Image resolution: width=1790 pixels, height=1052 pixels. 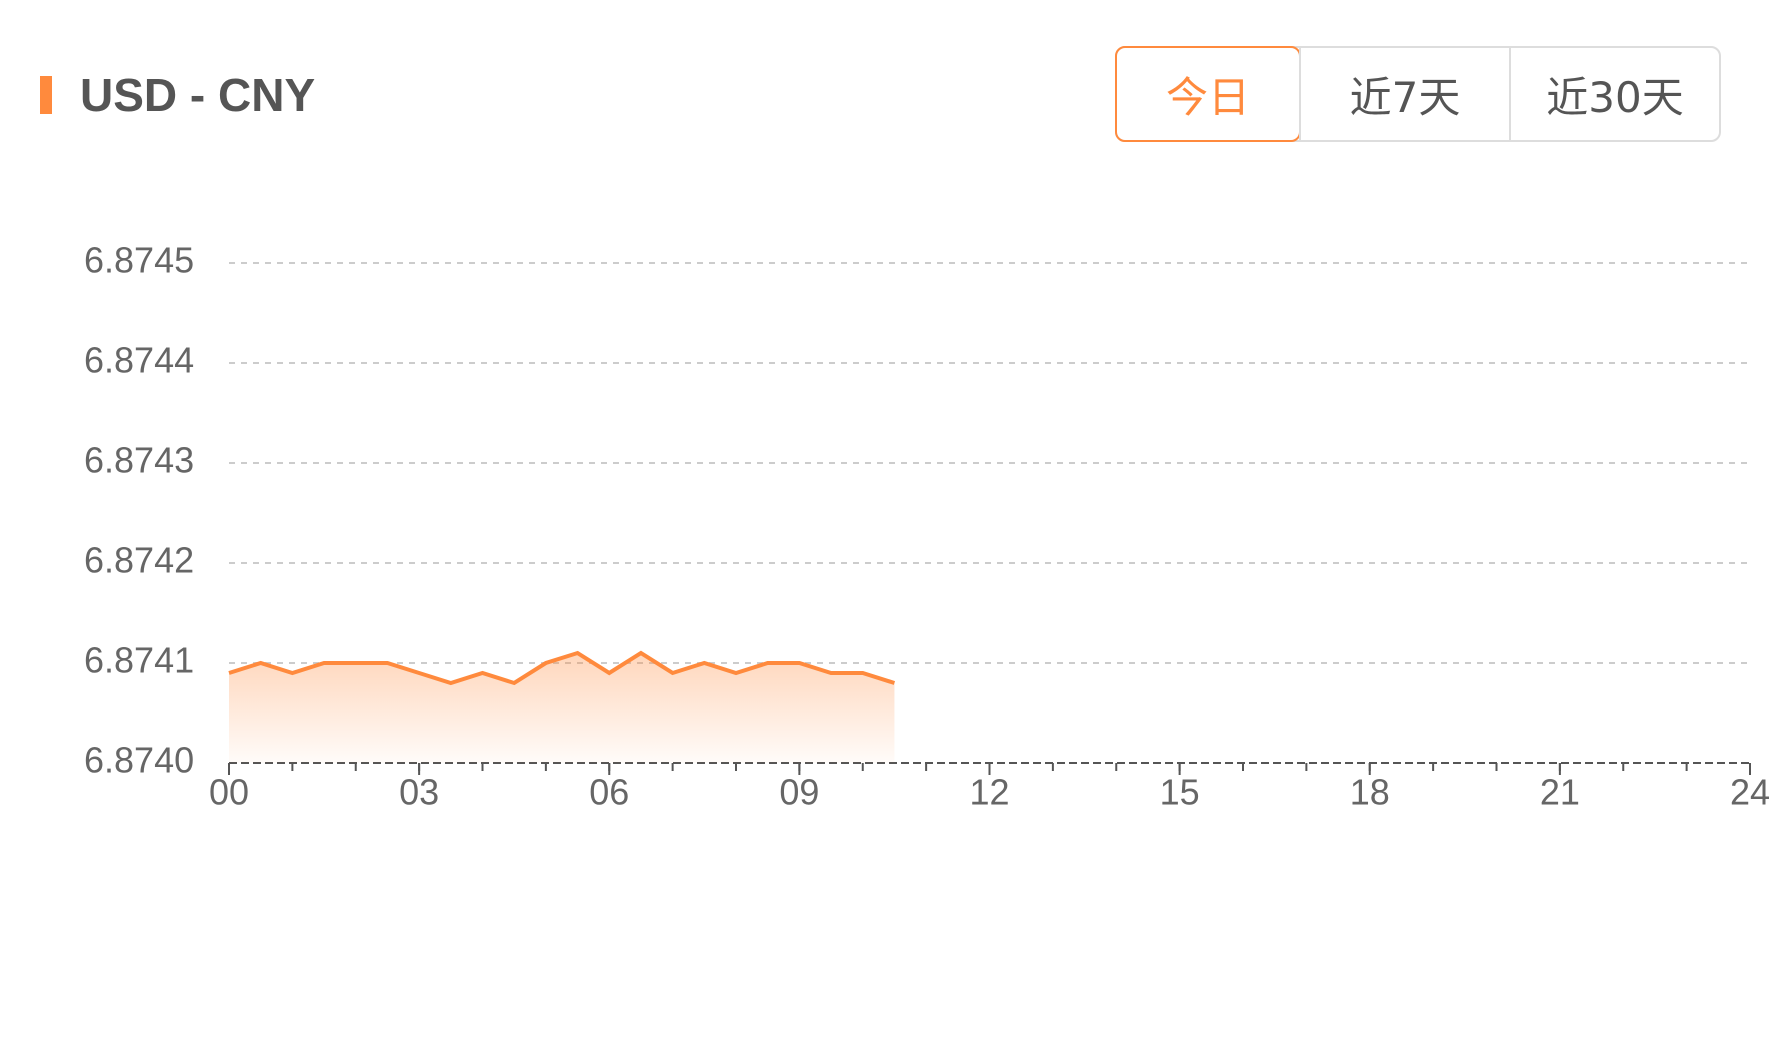 What do you see at coordinates (139, 260) in the screenshot?
I see `y-tick-label: 6.8745` at bounding box center [139, 260].